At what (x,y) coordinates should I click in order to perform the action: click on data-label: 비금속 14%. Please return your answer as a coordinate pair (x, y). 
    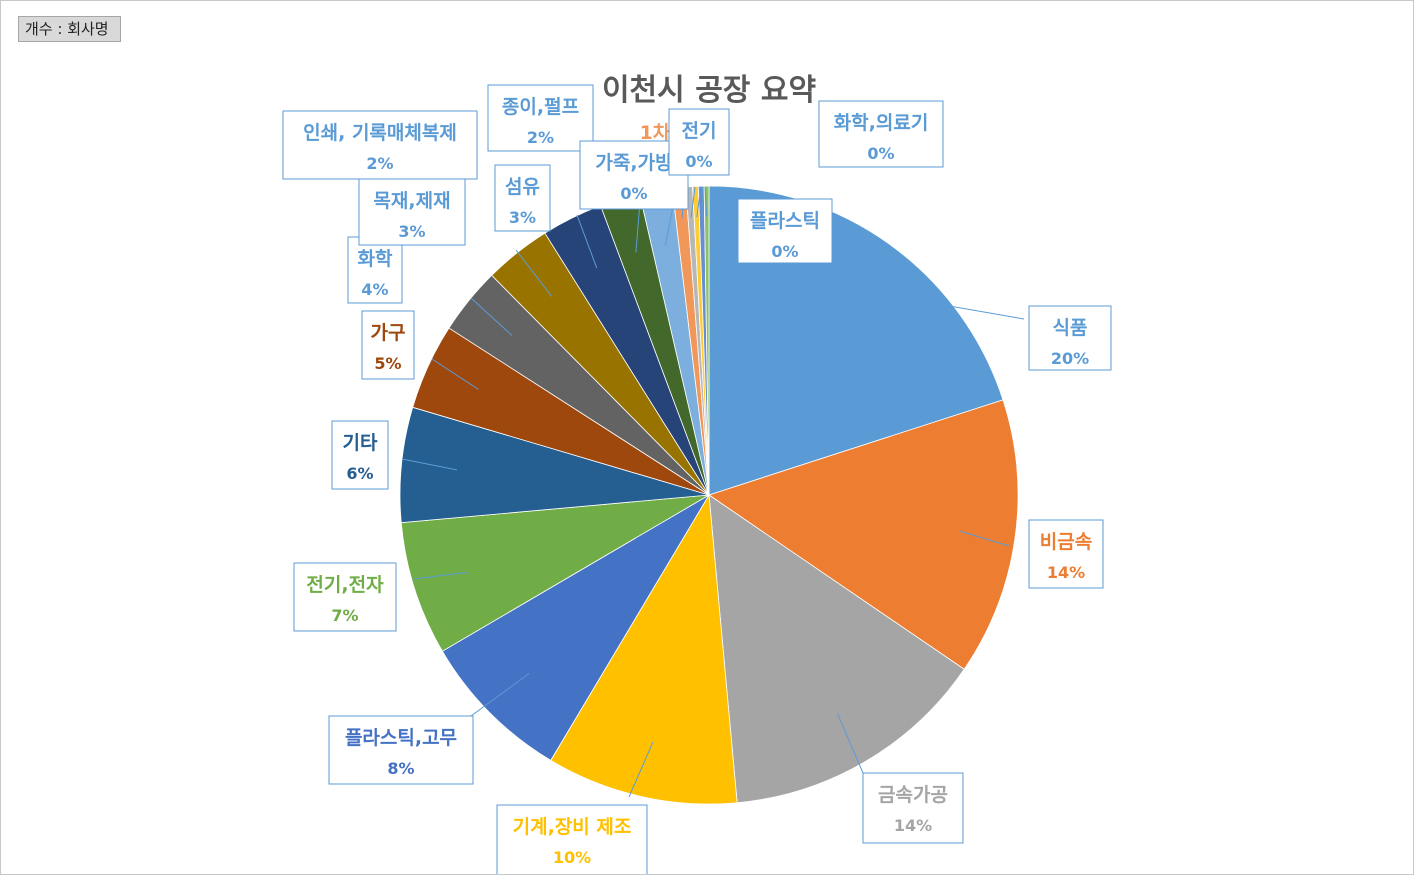
    Looking at the image, I should click on (1066, 554).